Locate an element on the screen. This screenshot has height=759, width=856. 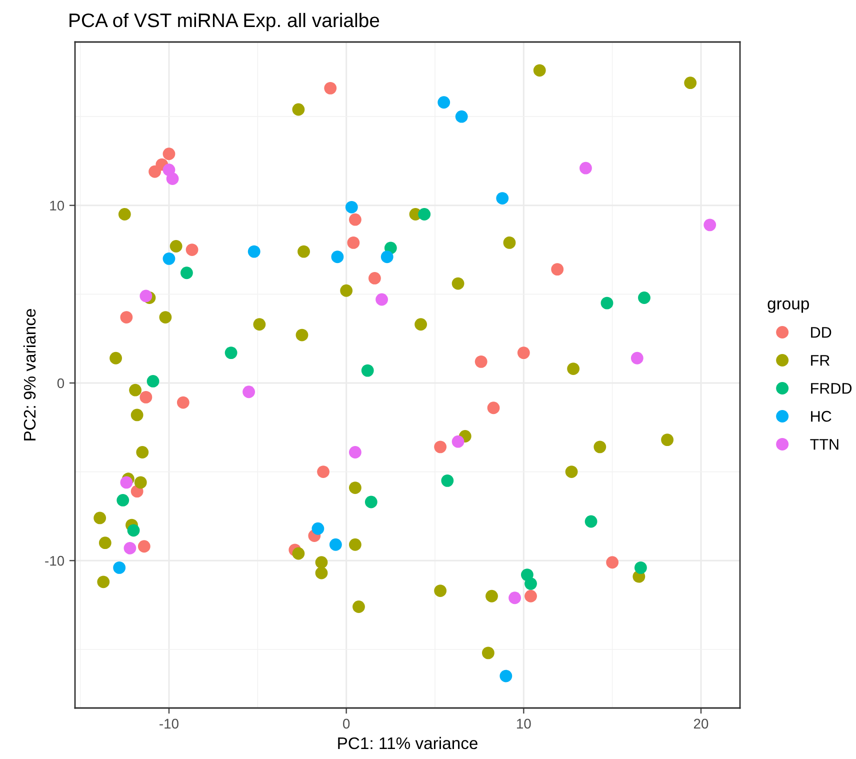
x-tick-label: 20 is located at coordinates (701, 723).